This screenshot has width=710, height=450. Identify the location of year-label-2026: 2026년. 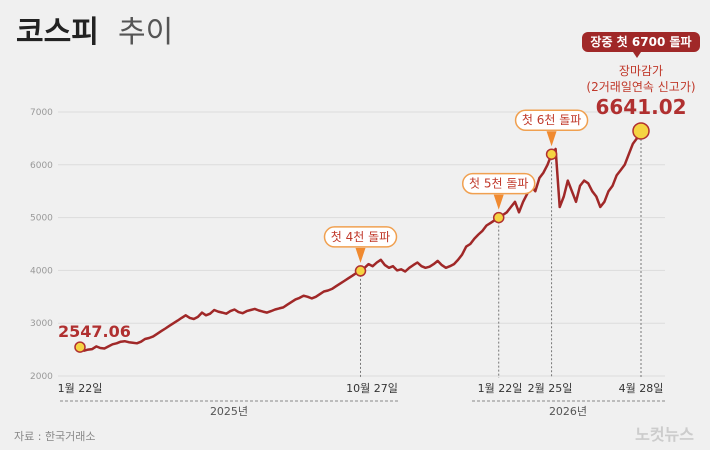
(568, 411).